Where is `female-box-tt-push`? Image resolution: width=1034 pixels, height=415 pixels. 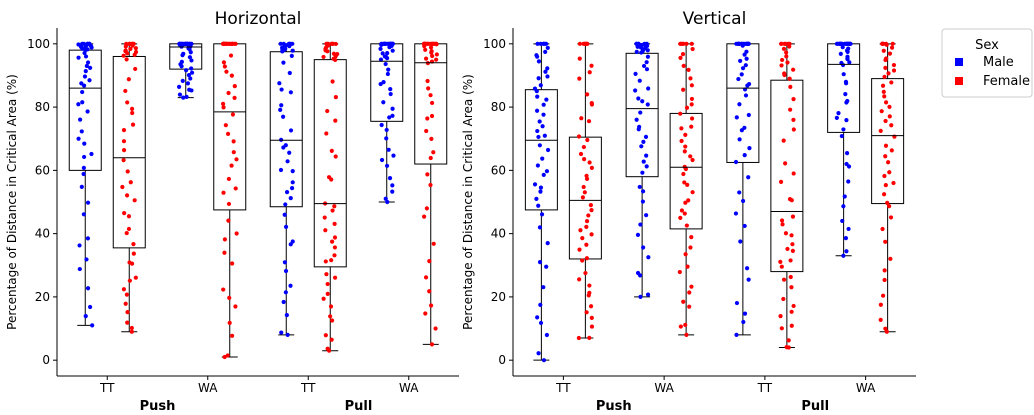 female-box-tt-push is located at coordinates (585, 191).